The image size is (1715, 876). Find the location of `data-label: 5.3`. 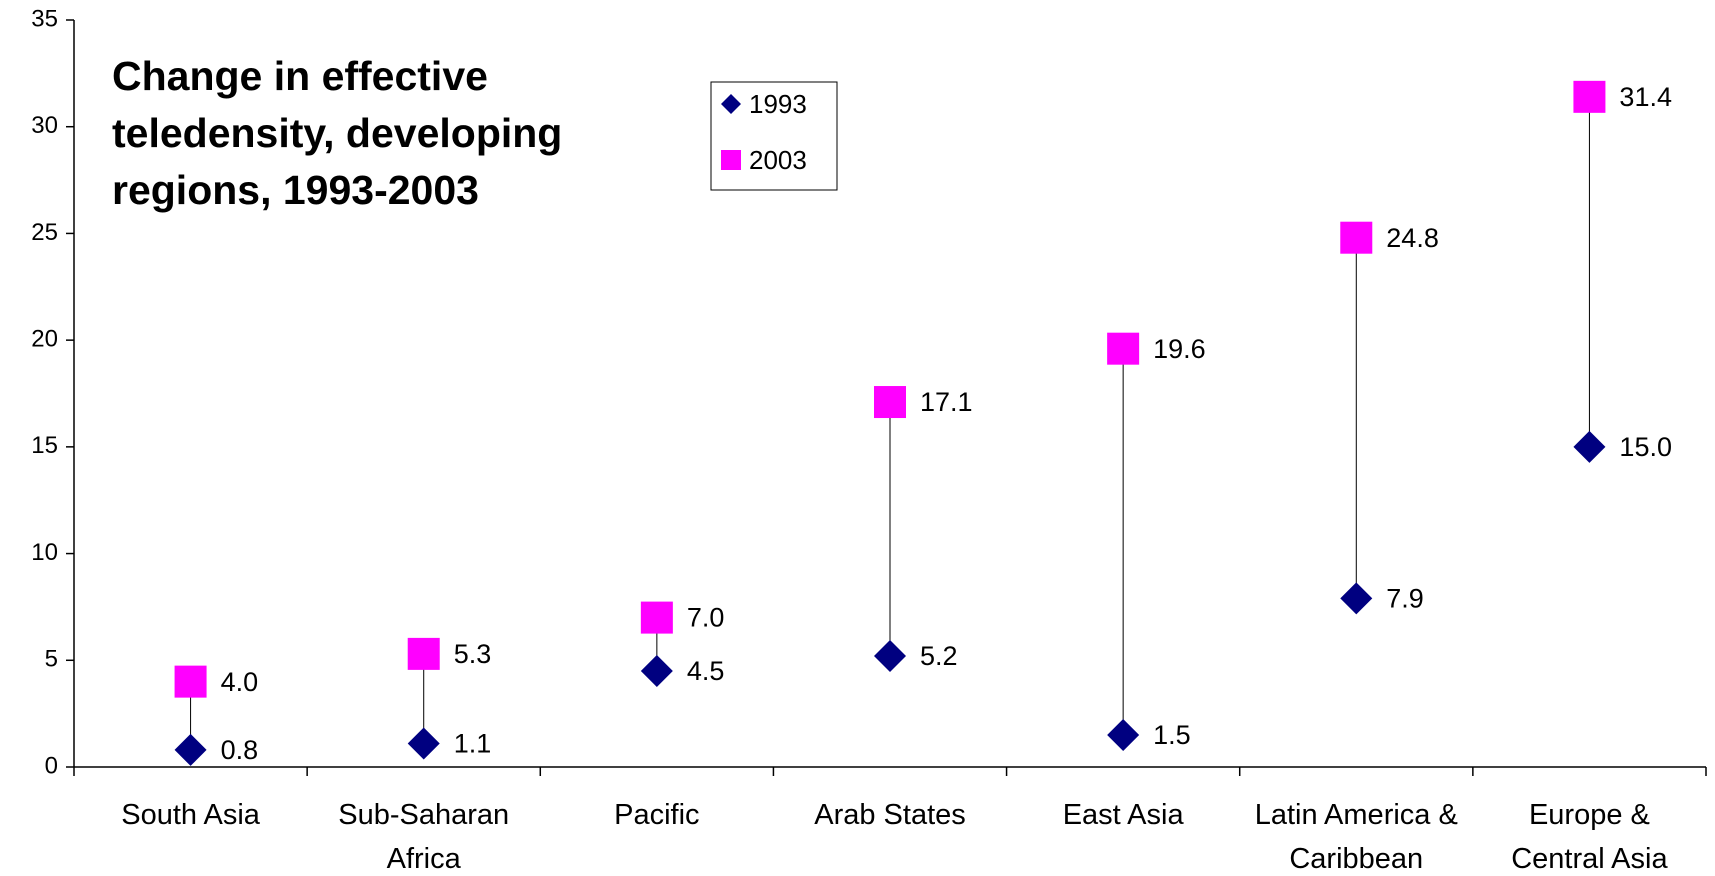

data-label: 5.3 is located at coordinates (473, 654).